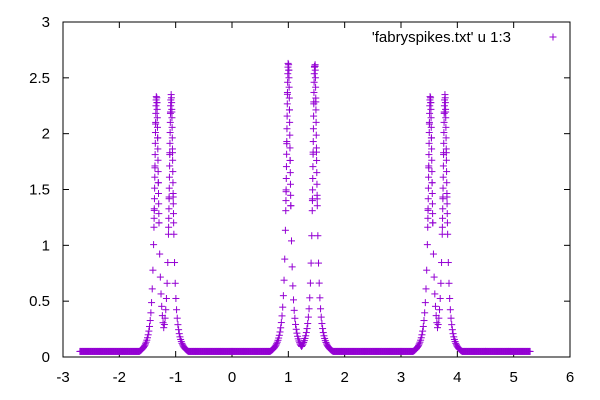  Describe the element at coordinates (62, 377) in the screenshot. I see `x-tick-label: -3` at that location.